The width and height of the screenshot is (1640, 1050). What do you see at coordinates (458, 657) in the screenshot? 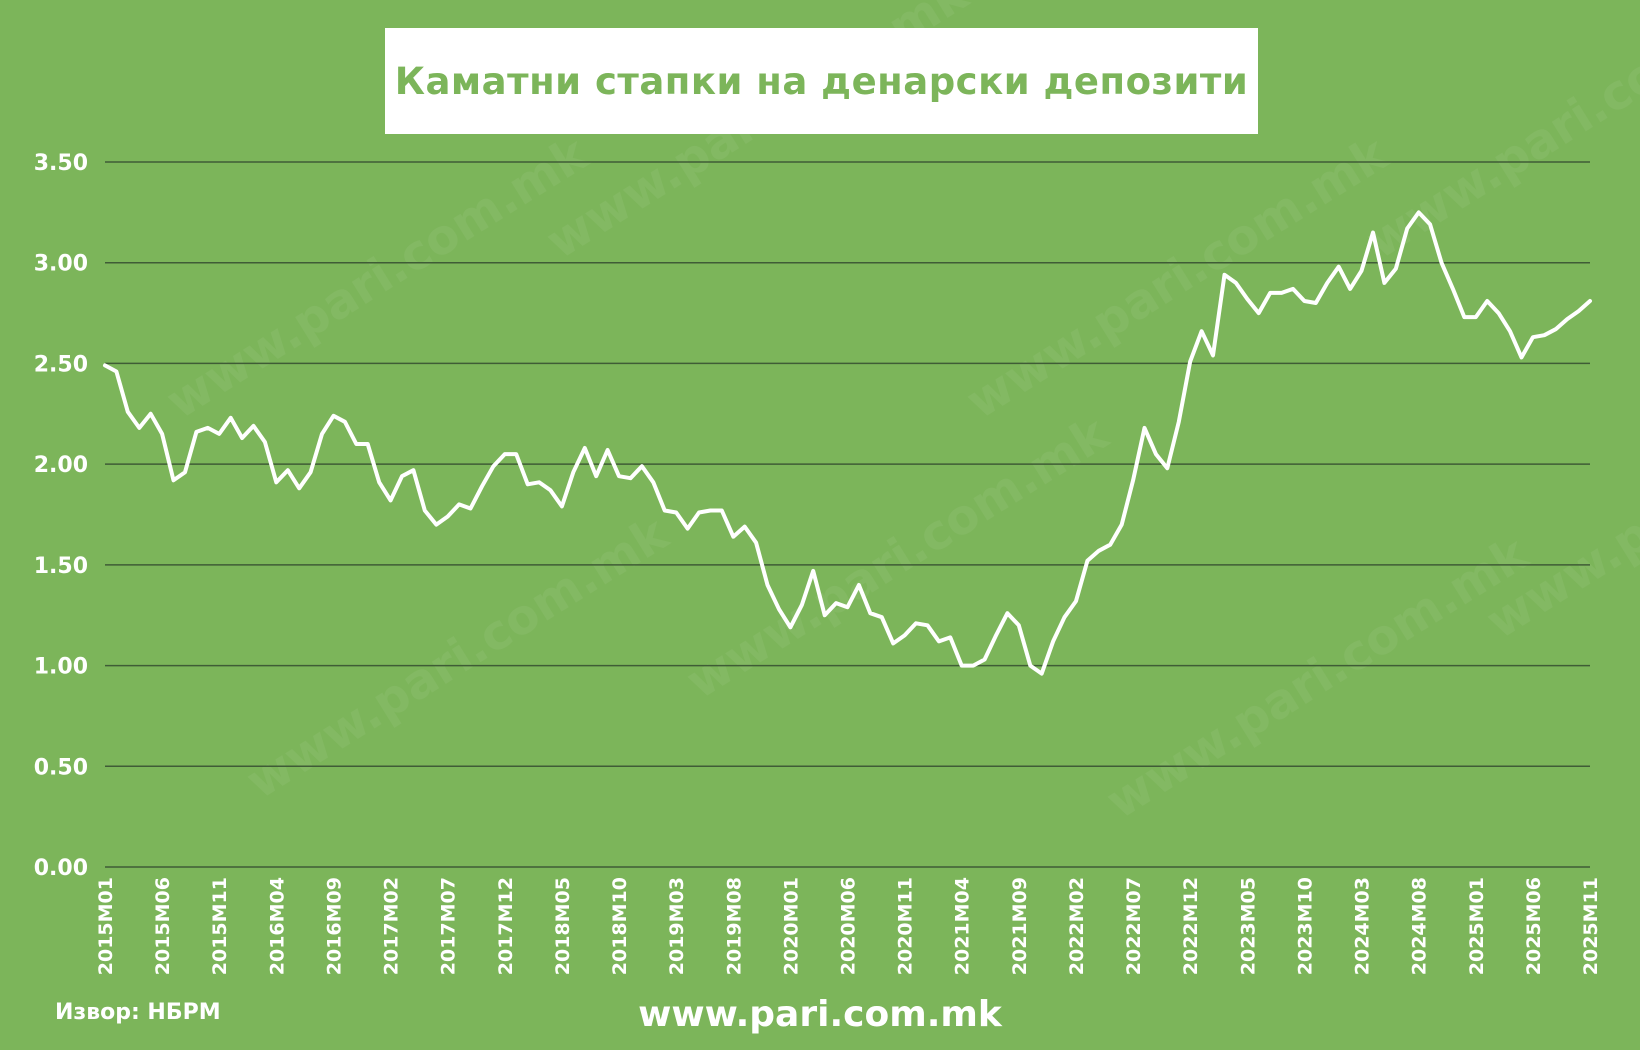
I see `watermark-4: www.pari.com.mk` at bounding box center [458, 657].